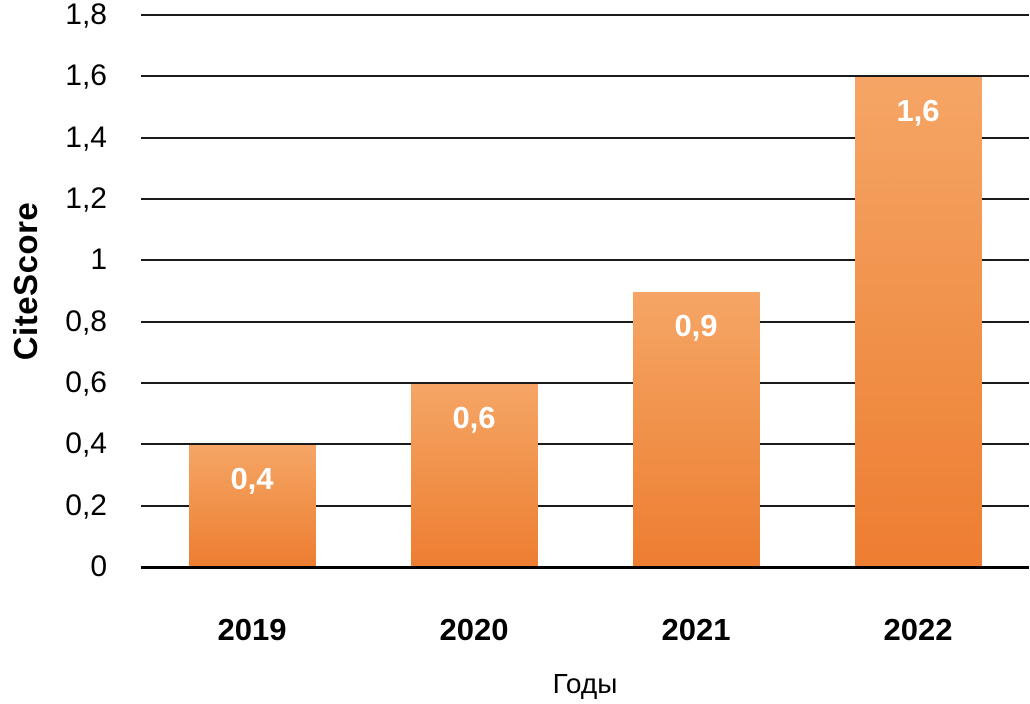  I want to click on gridline-1,2, so click(585, 199).